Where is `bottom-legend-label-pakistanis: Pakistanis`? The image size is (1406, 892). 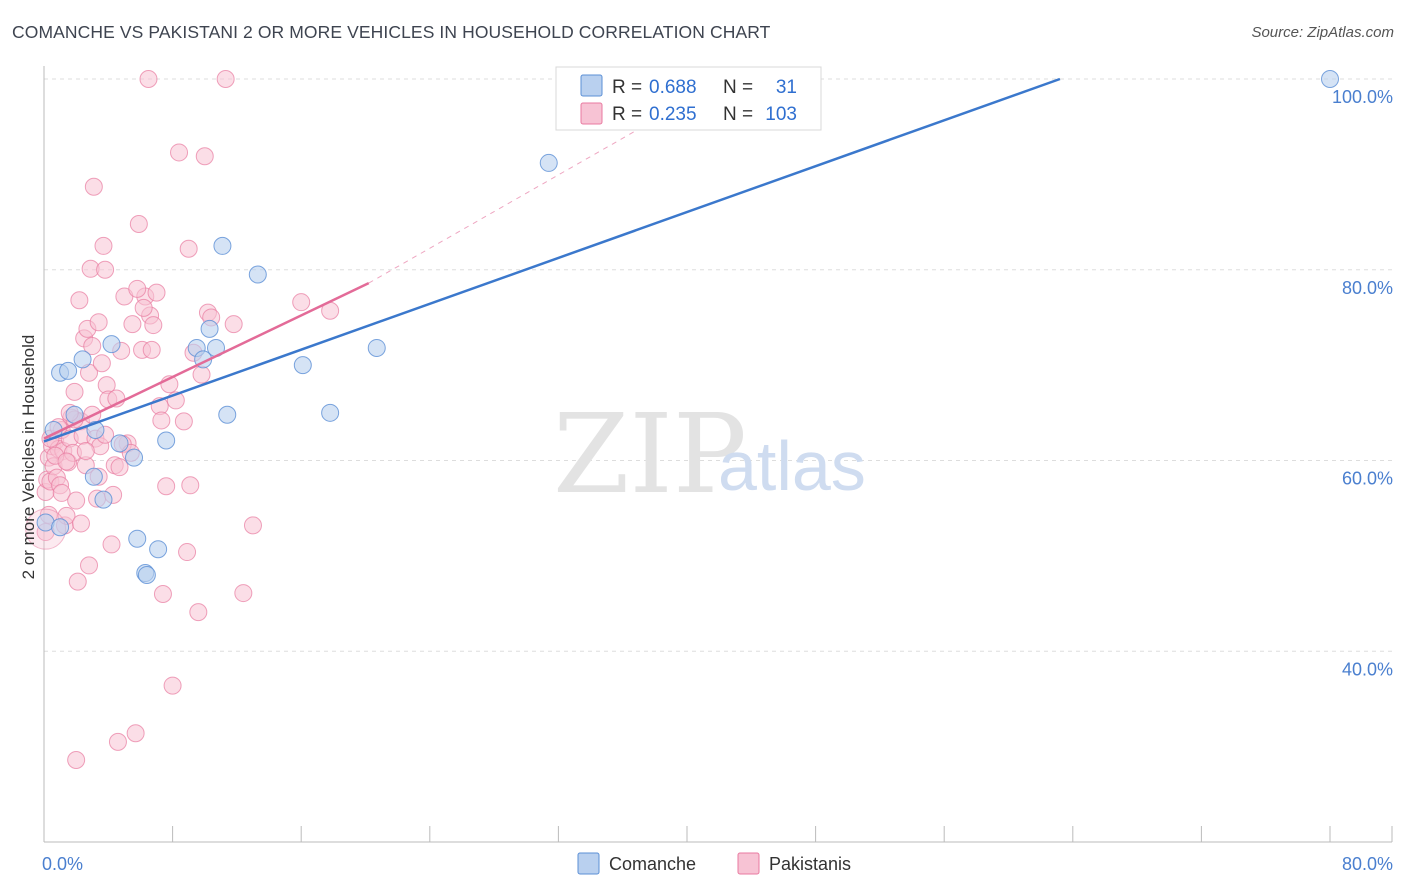
bottom-legend-label-pakistanis: Pakistanis is located at coordinates (810, 864).